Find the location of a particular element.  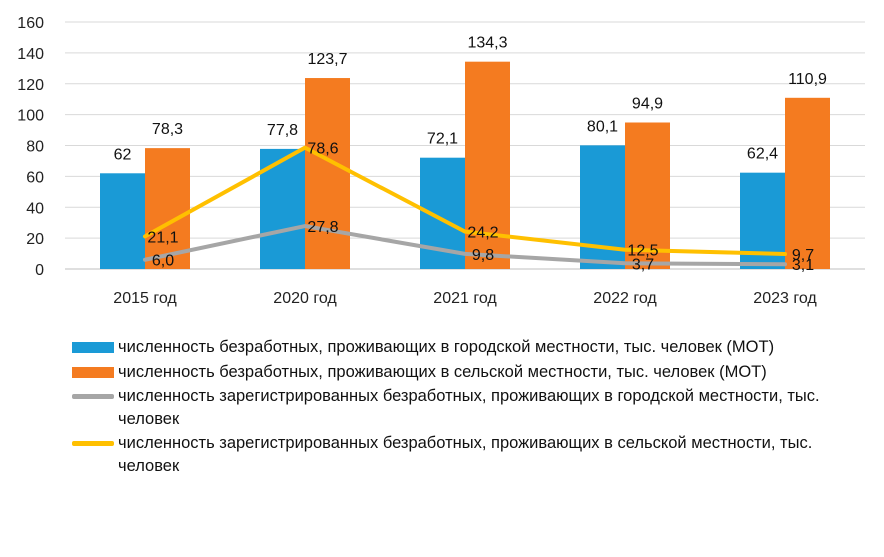

line-data-label: 3,7 is located at coordinates (643, 264).